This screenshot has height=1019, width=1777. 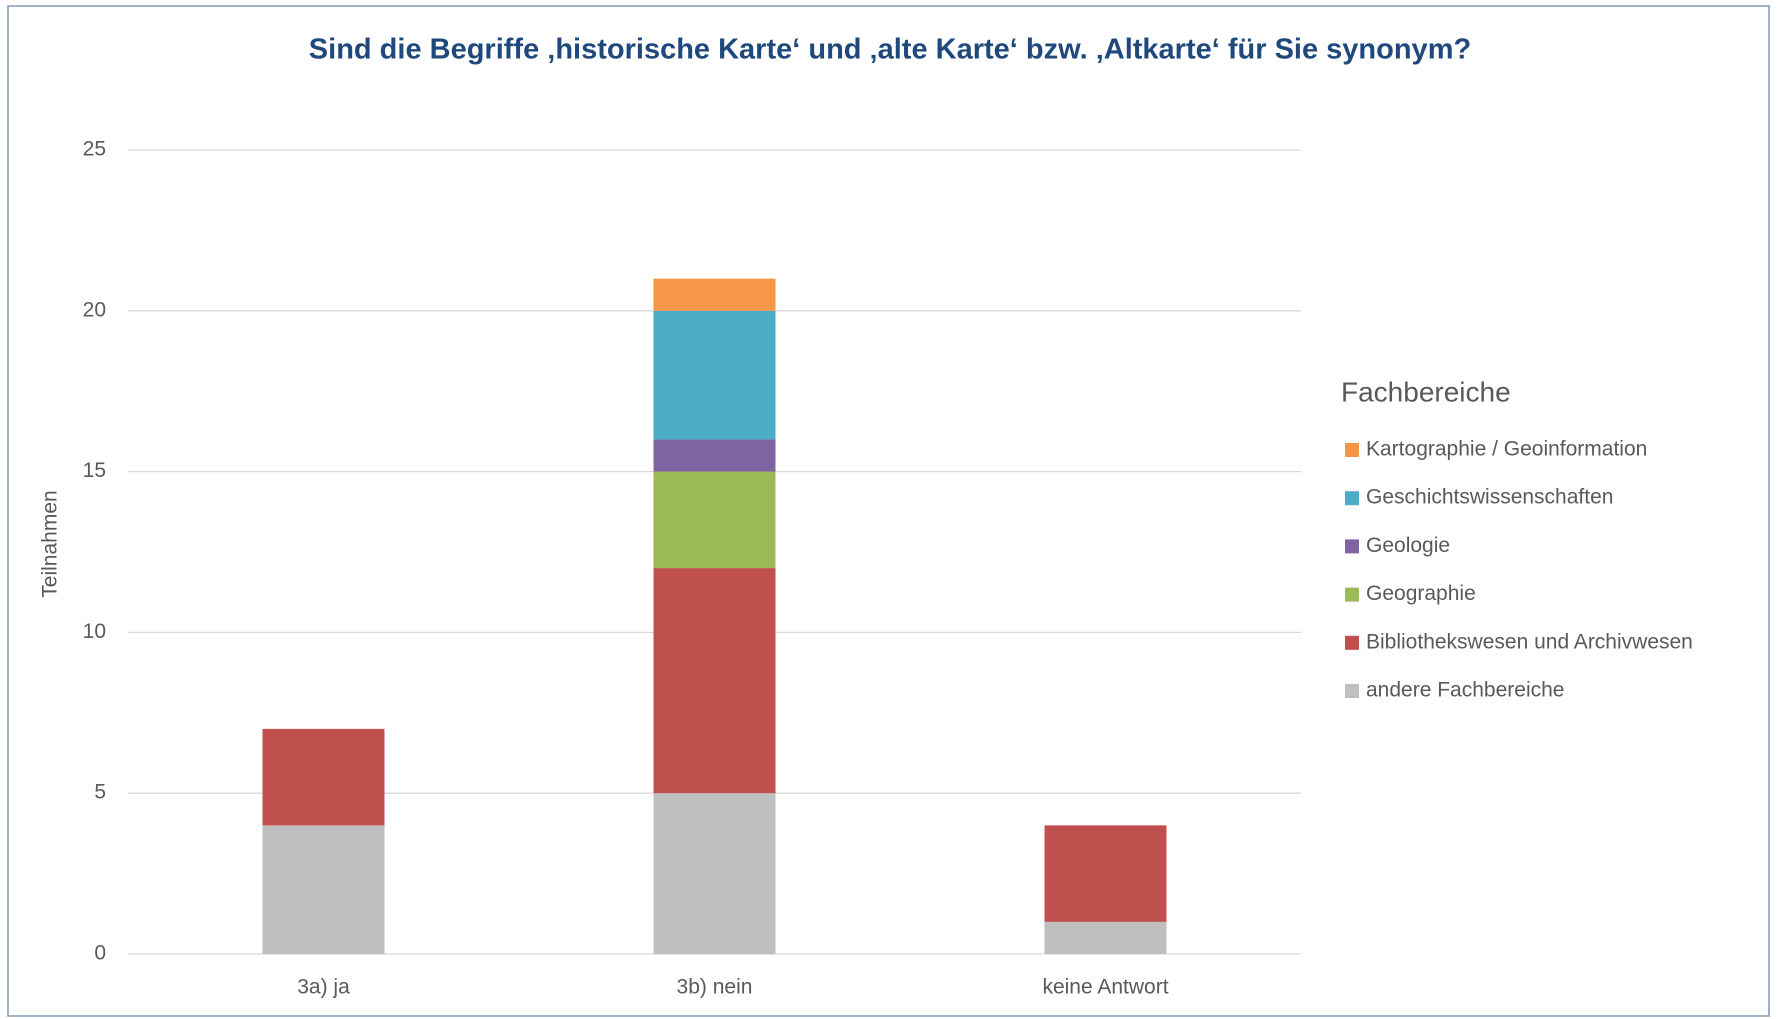 What do you see at coordinates (1105, 987) in the screenshot?
I see `x-tick-label: keine Antwort` at bounding box center [1105, 987].